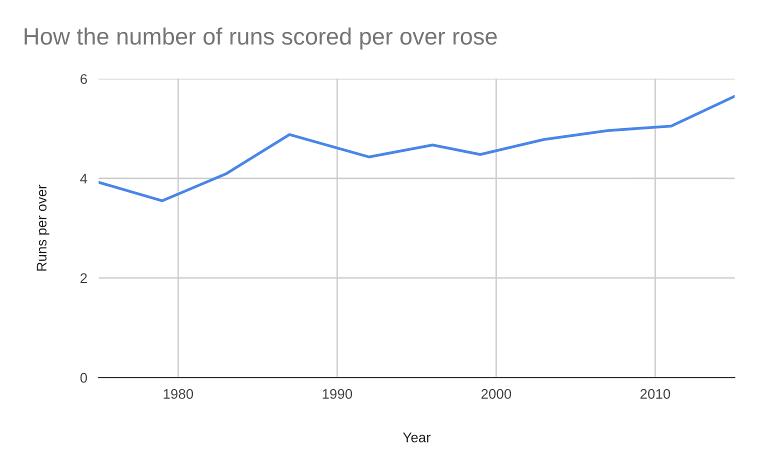 The image size is (759, 469). Describe the element at coordinates (655, 394) in the screenshot. I see `x-tick-label: 2010` at that location.